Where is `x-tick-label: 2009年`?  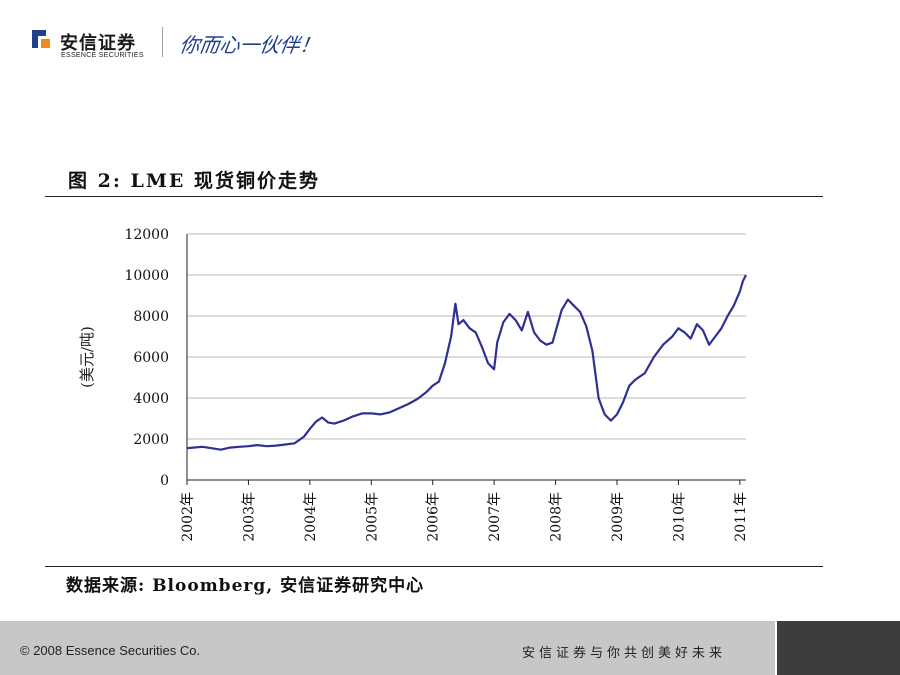 x-tick-label: 2009年 is located at coordinates (618, 517).